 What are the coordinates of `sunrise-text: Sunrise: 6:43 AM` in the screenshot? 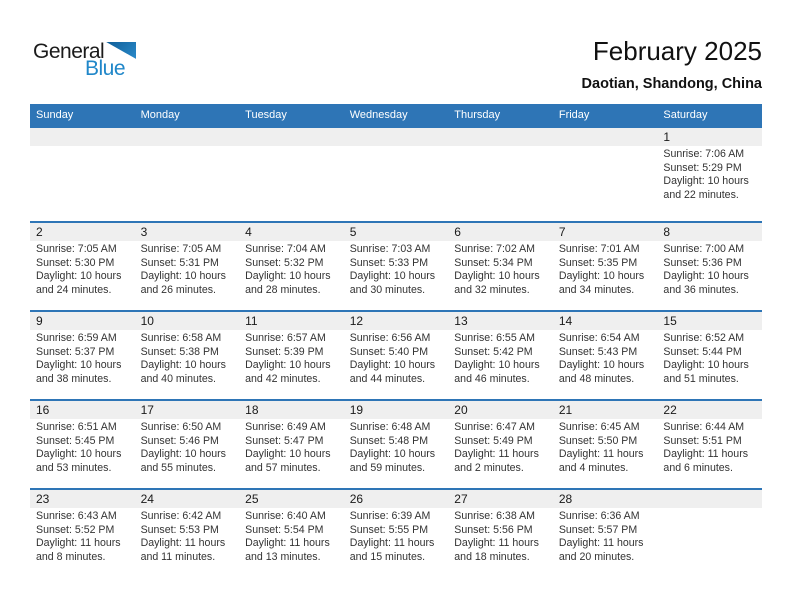 It's located at (76, 516).